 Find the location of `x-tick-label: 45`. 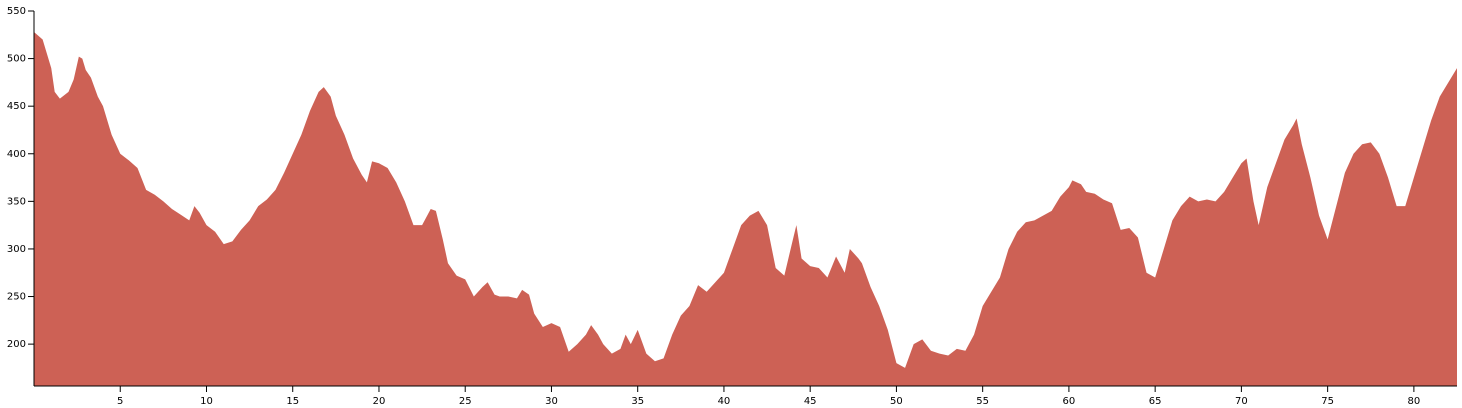

x-tick-label: 45 is located at coordinates (810, 401).